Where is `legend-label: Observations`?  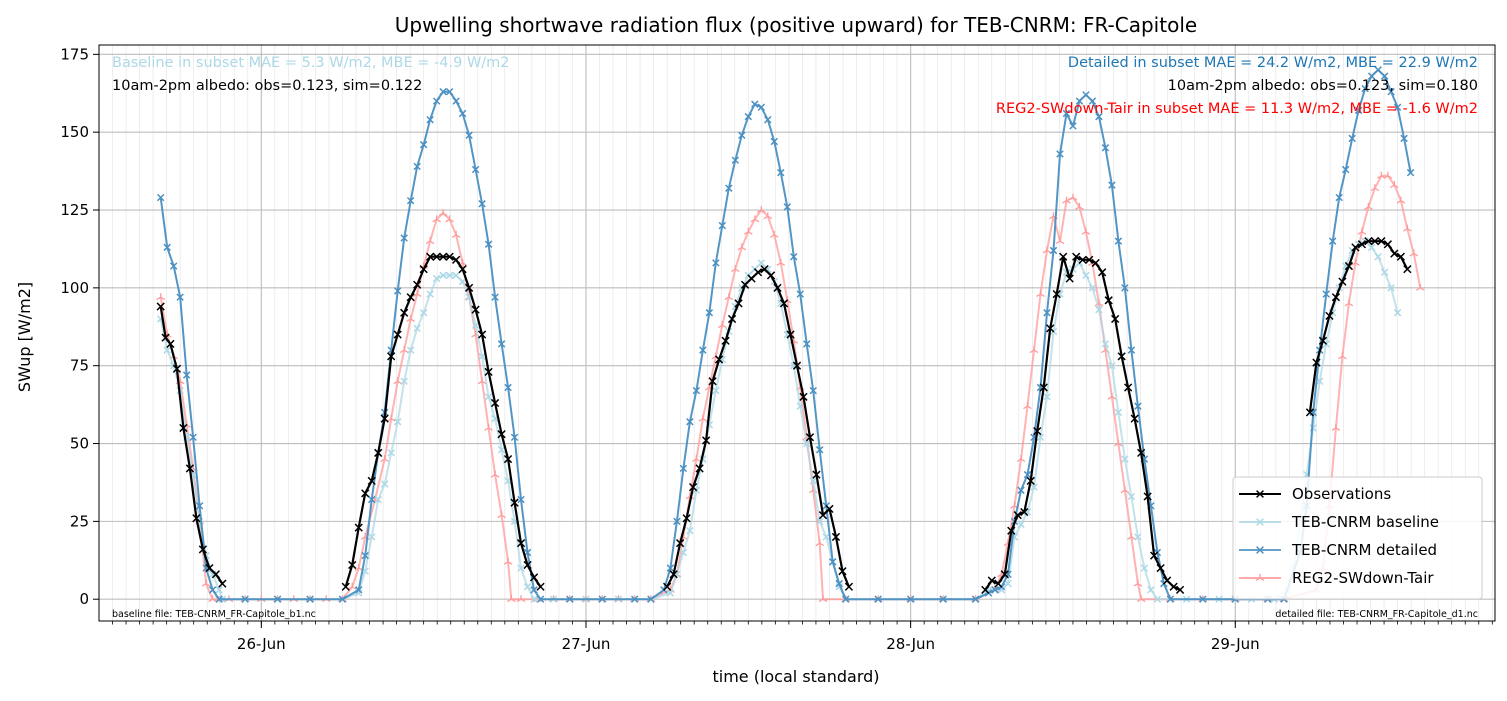 legend-label: Observations is located at coordinates (1341, 494).